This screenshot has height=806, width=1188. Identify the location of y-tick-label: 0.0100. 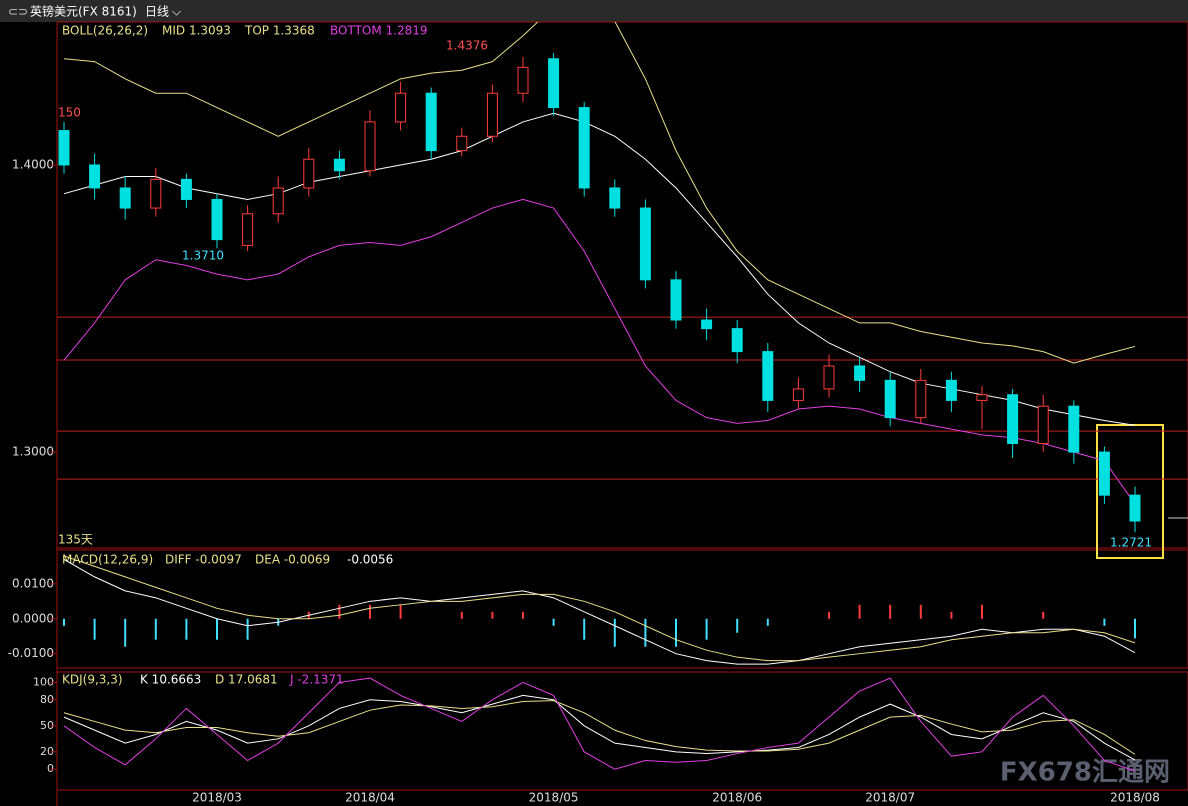
(33, 583).